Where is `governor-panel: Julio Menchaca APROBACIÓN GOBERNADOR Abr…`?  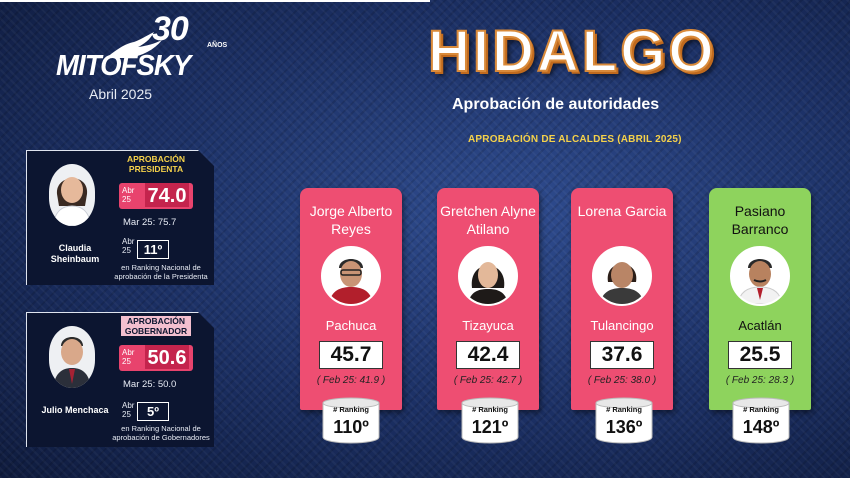
governor-panel: Julio Menchaca APROBACIÓN GOBERNADOR Abr… is located at coordinates (120, 379).